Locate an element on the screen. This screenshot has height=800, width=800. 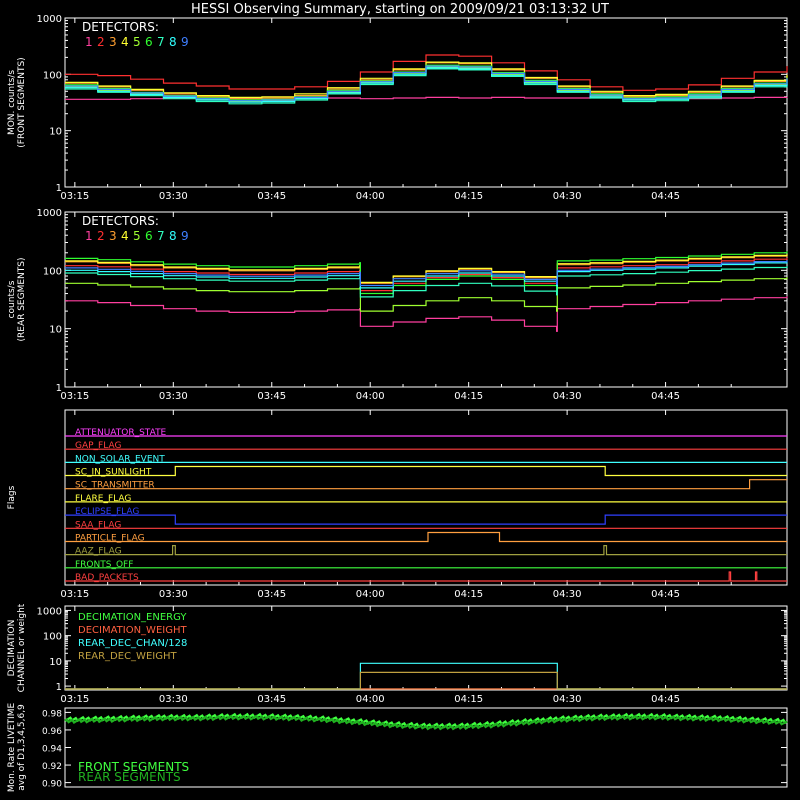
flag-label-saa-flag: SAA_FLAG is located at coordinates (98, 525).